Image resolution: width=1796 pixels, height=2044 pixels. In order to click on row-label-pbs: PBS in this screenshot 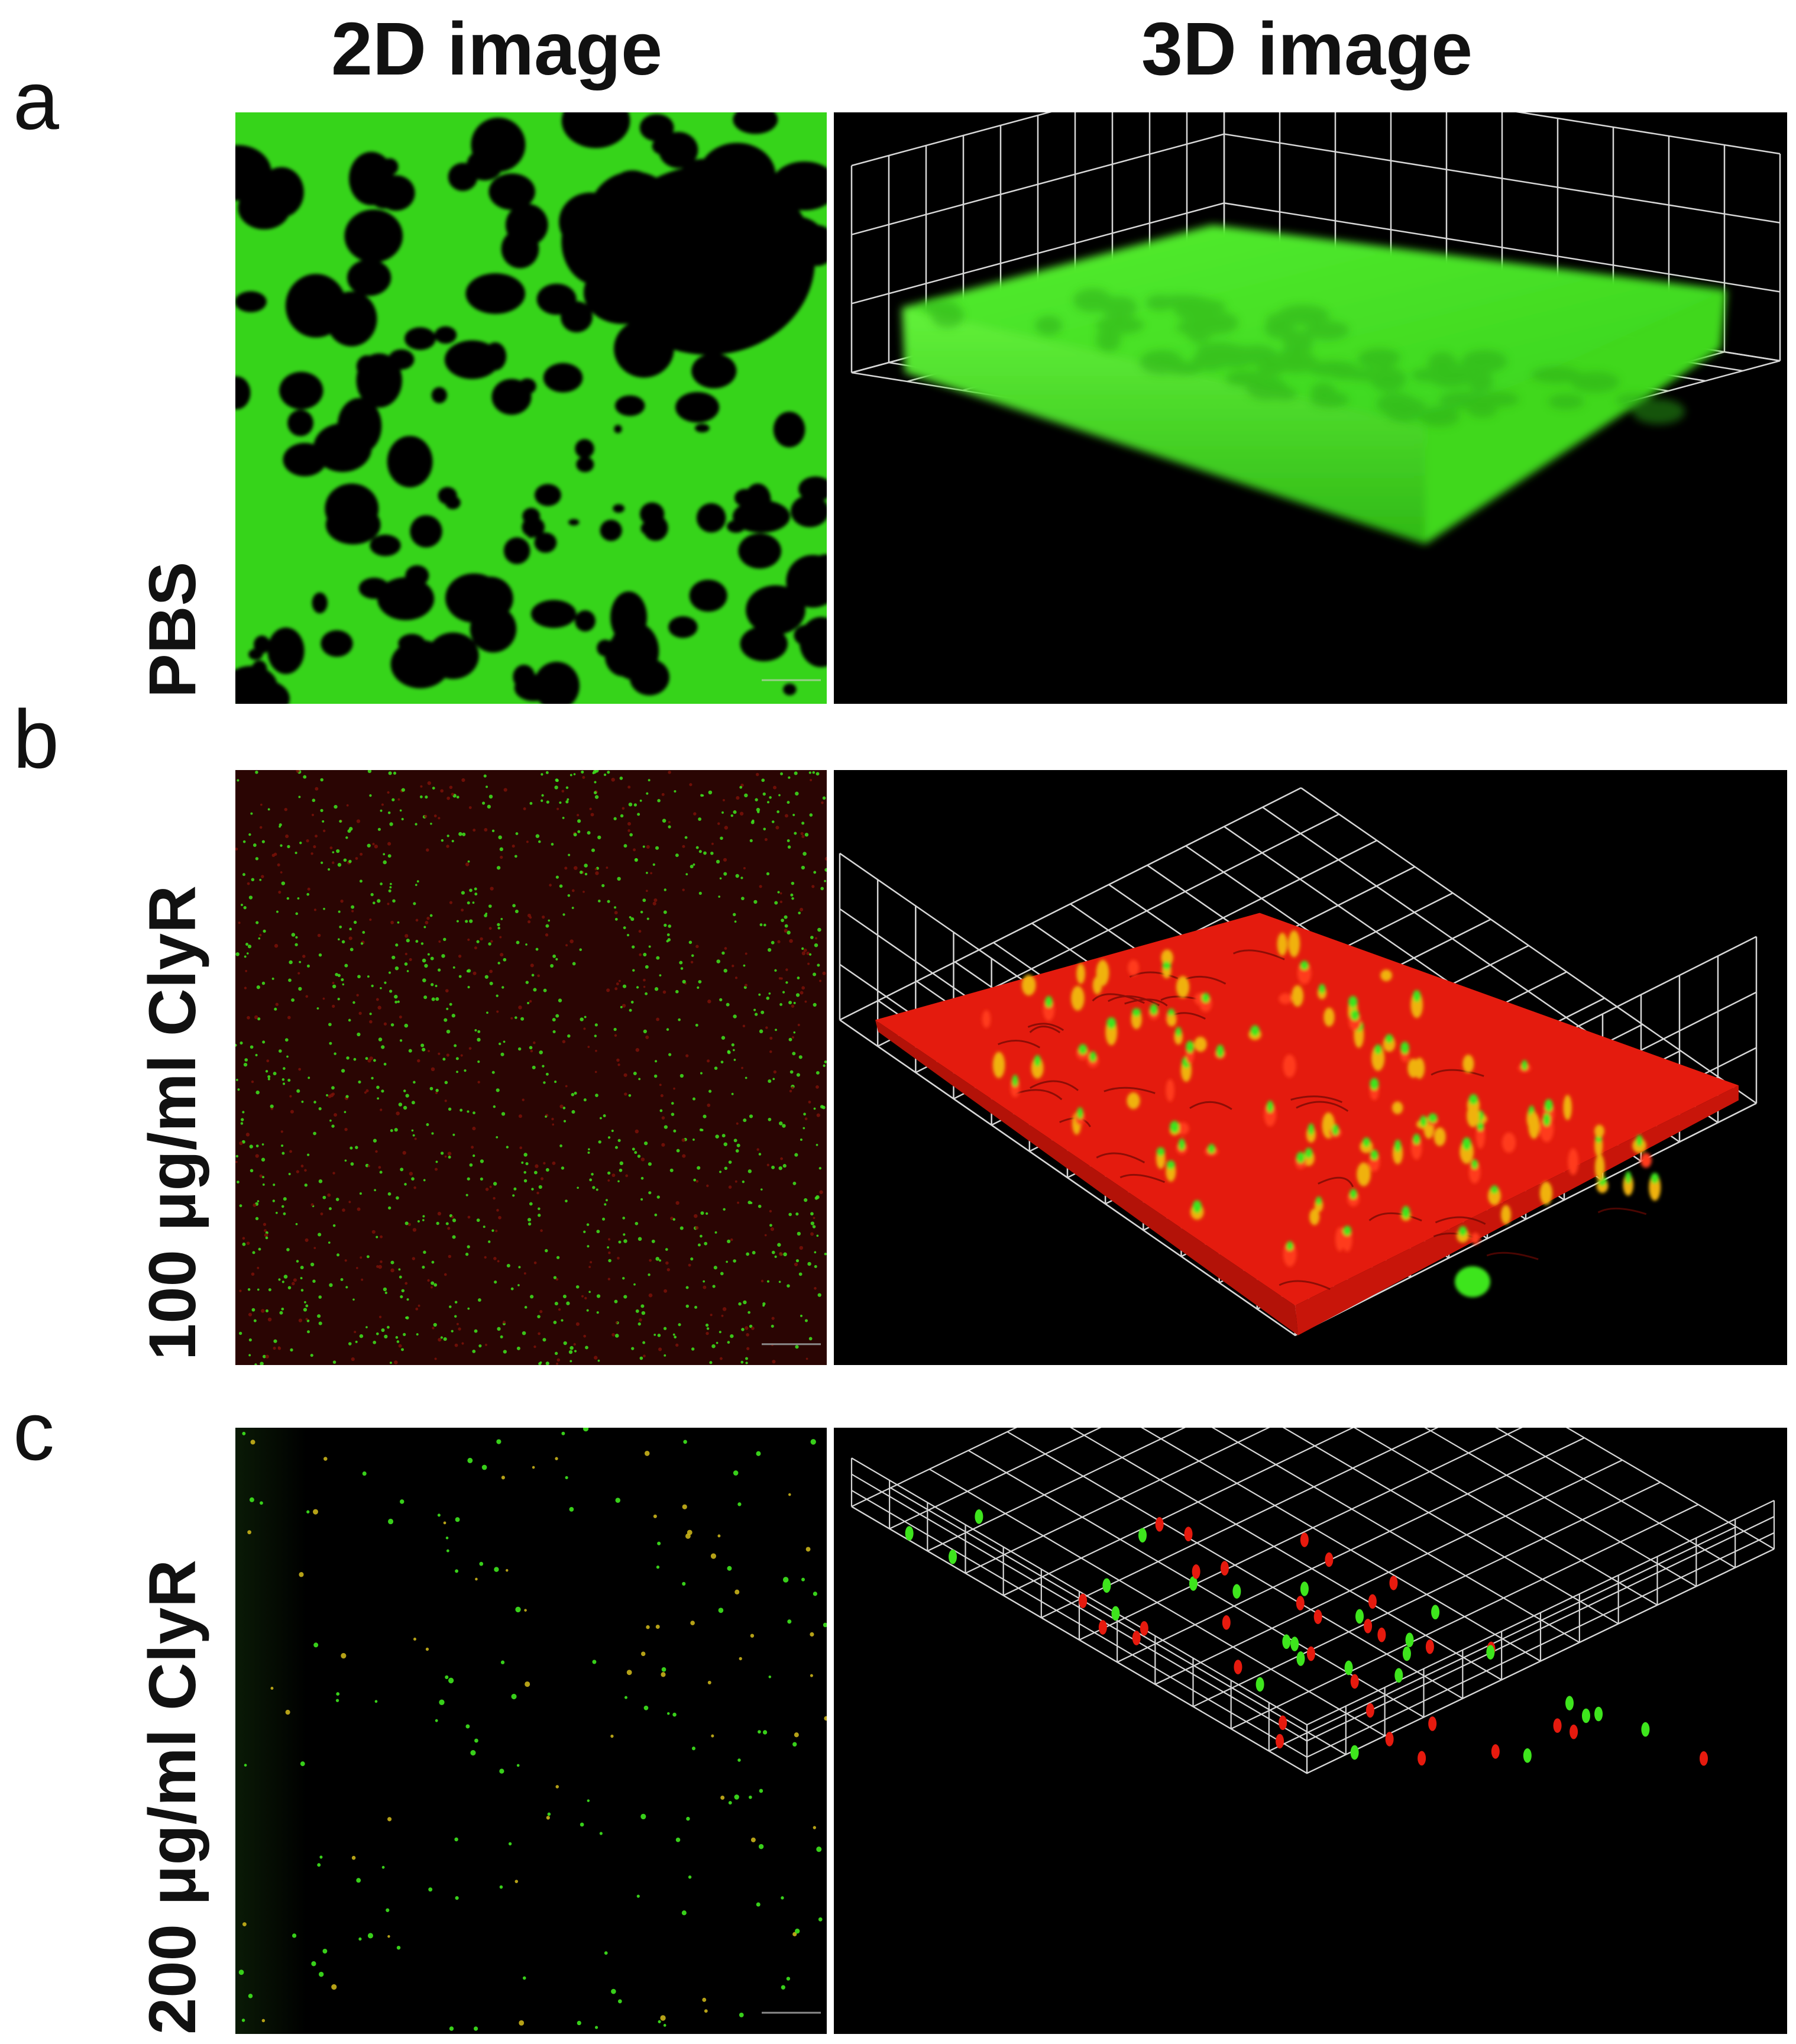, I will do `click(172, 629)`.